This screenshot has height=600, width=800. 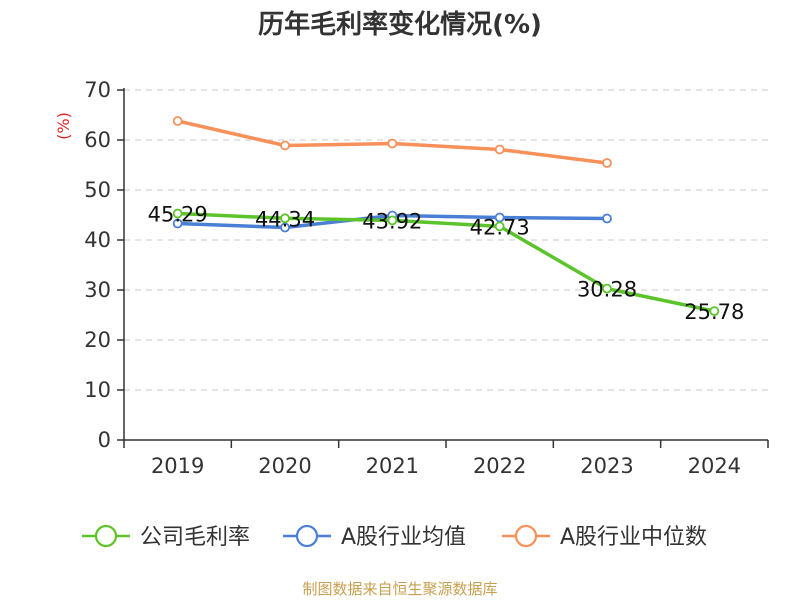 What do you see at coordinates (499, 466) in the screenshot?
I see `x-tick-label: 2022` at bounding box center [499, 466].